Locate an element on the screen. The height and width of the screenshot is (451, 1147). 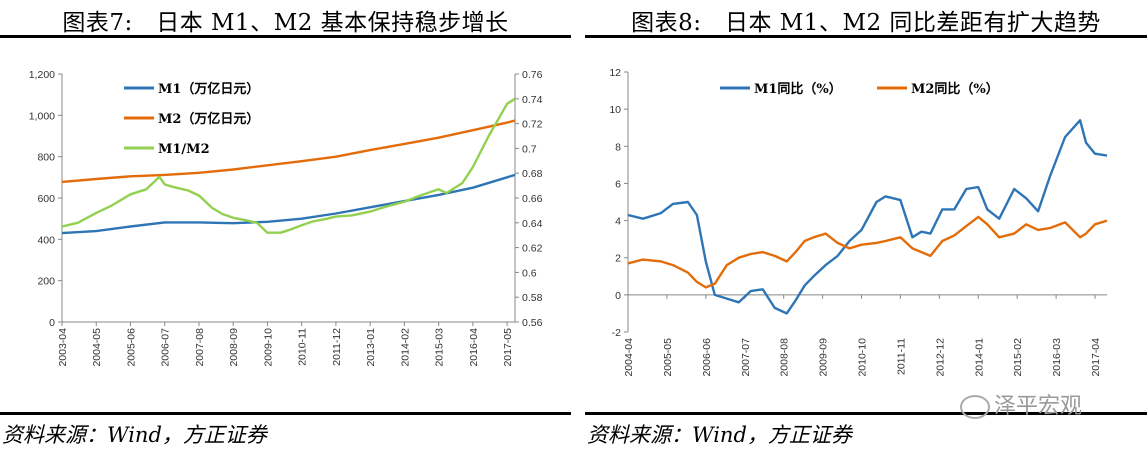
legend-label-3: M1/M2 is located at coordinates (184, 149).